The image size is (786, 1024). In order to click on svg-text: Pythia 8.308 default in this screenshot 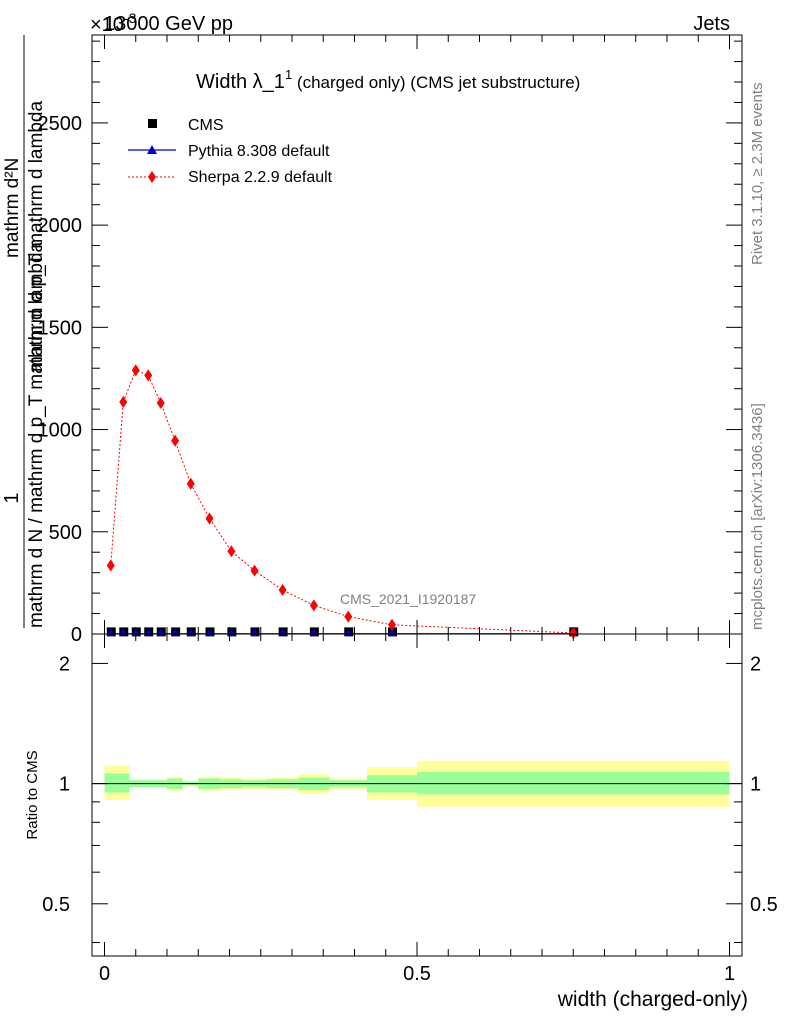, I will do `click(259, 151)`.